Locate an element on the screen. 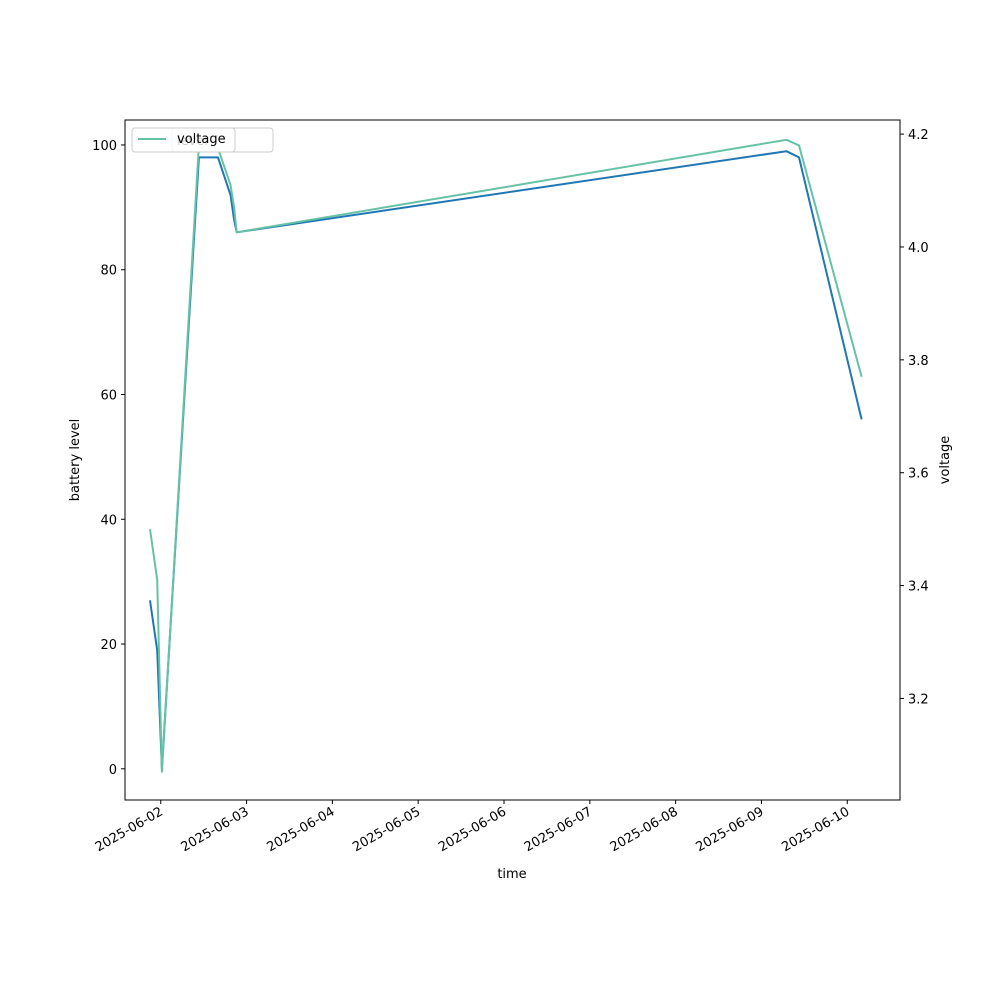 Image resolution: width=1000 pixels, height=1000 pixels. legend-voltage-label: voltage is located at coordinates (201, 139).